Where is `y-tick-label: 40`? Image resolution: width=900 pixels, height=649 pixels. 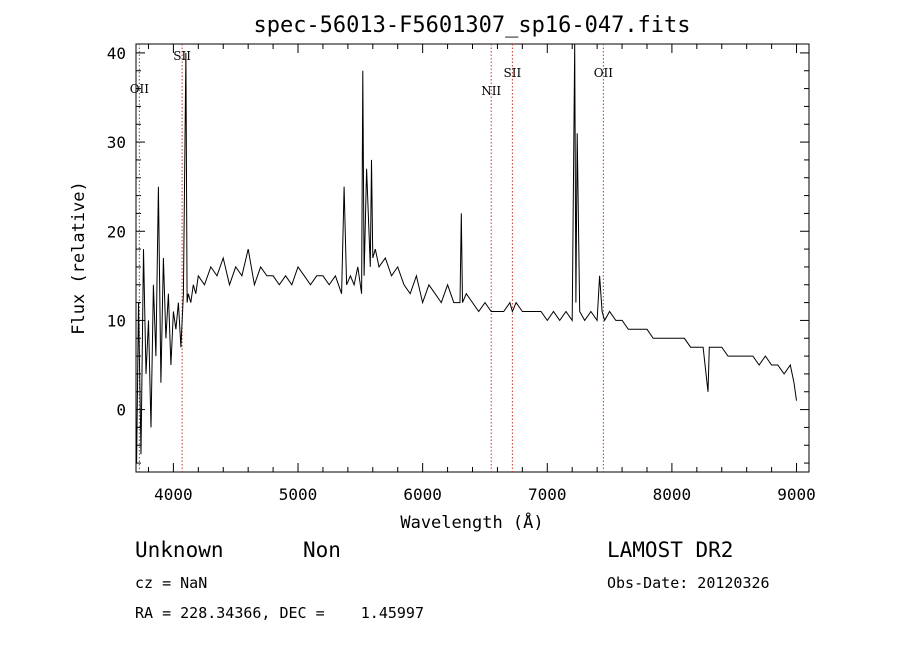
y-tick-label: 40 is located at coordinates (116, 53).